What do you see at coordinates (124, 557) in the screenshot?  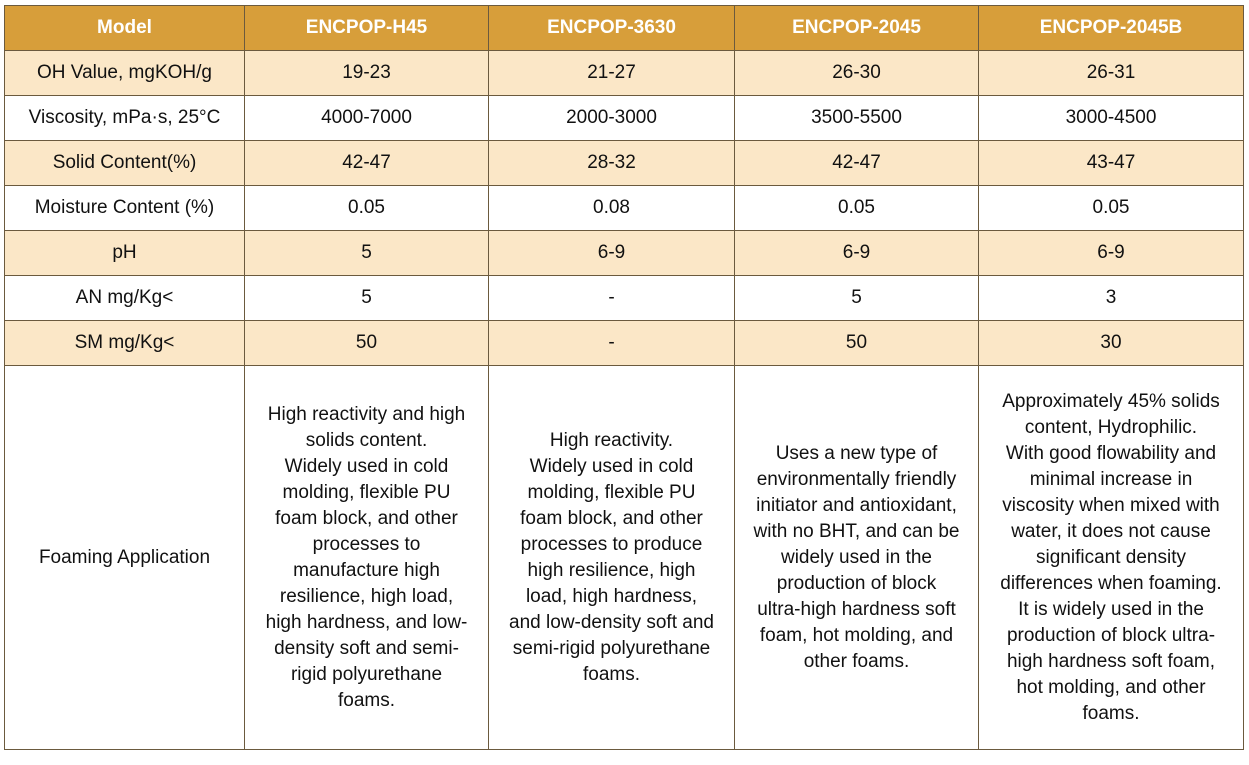 I see `row-label: Foaming Application` at bounding box center [124, 557].